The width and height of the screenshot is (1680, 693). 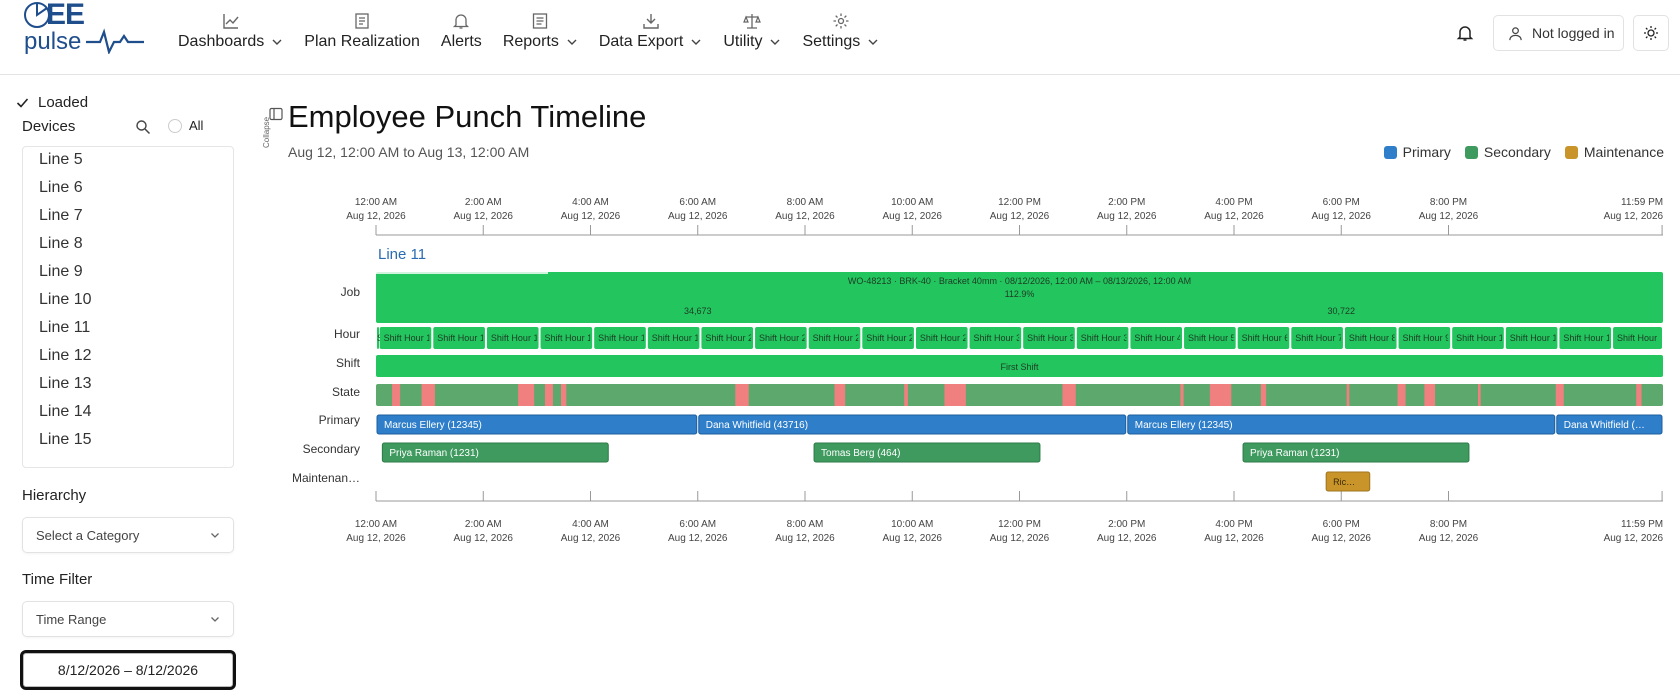 I want to click on bottom-tick-time-label: 12:00 PM, so click(x=1019, y=524).